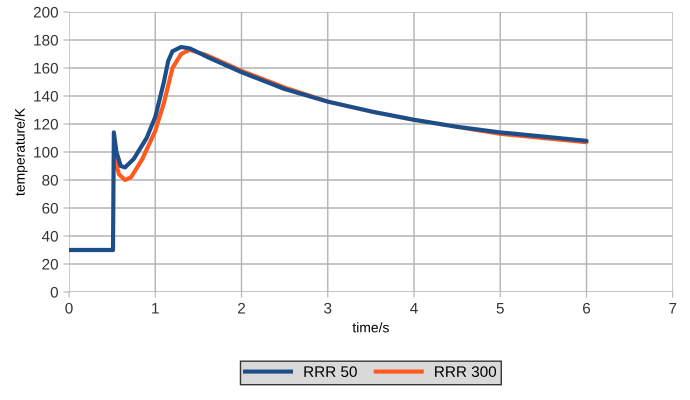 This screenshot has width=690, height=400. I want to click on x-tick-label: 1, so click(155, 308).